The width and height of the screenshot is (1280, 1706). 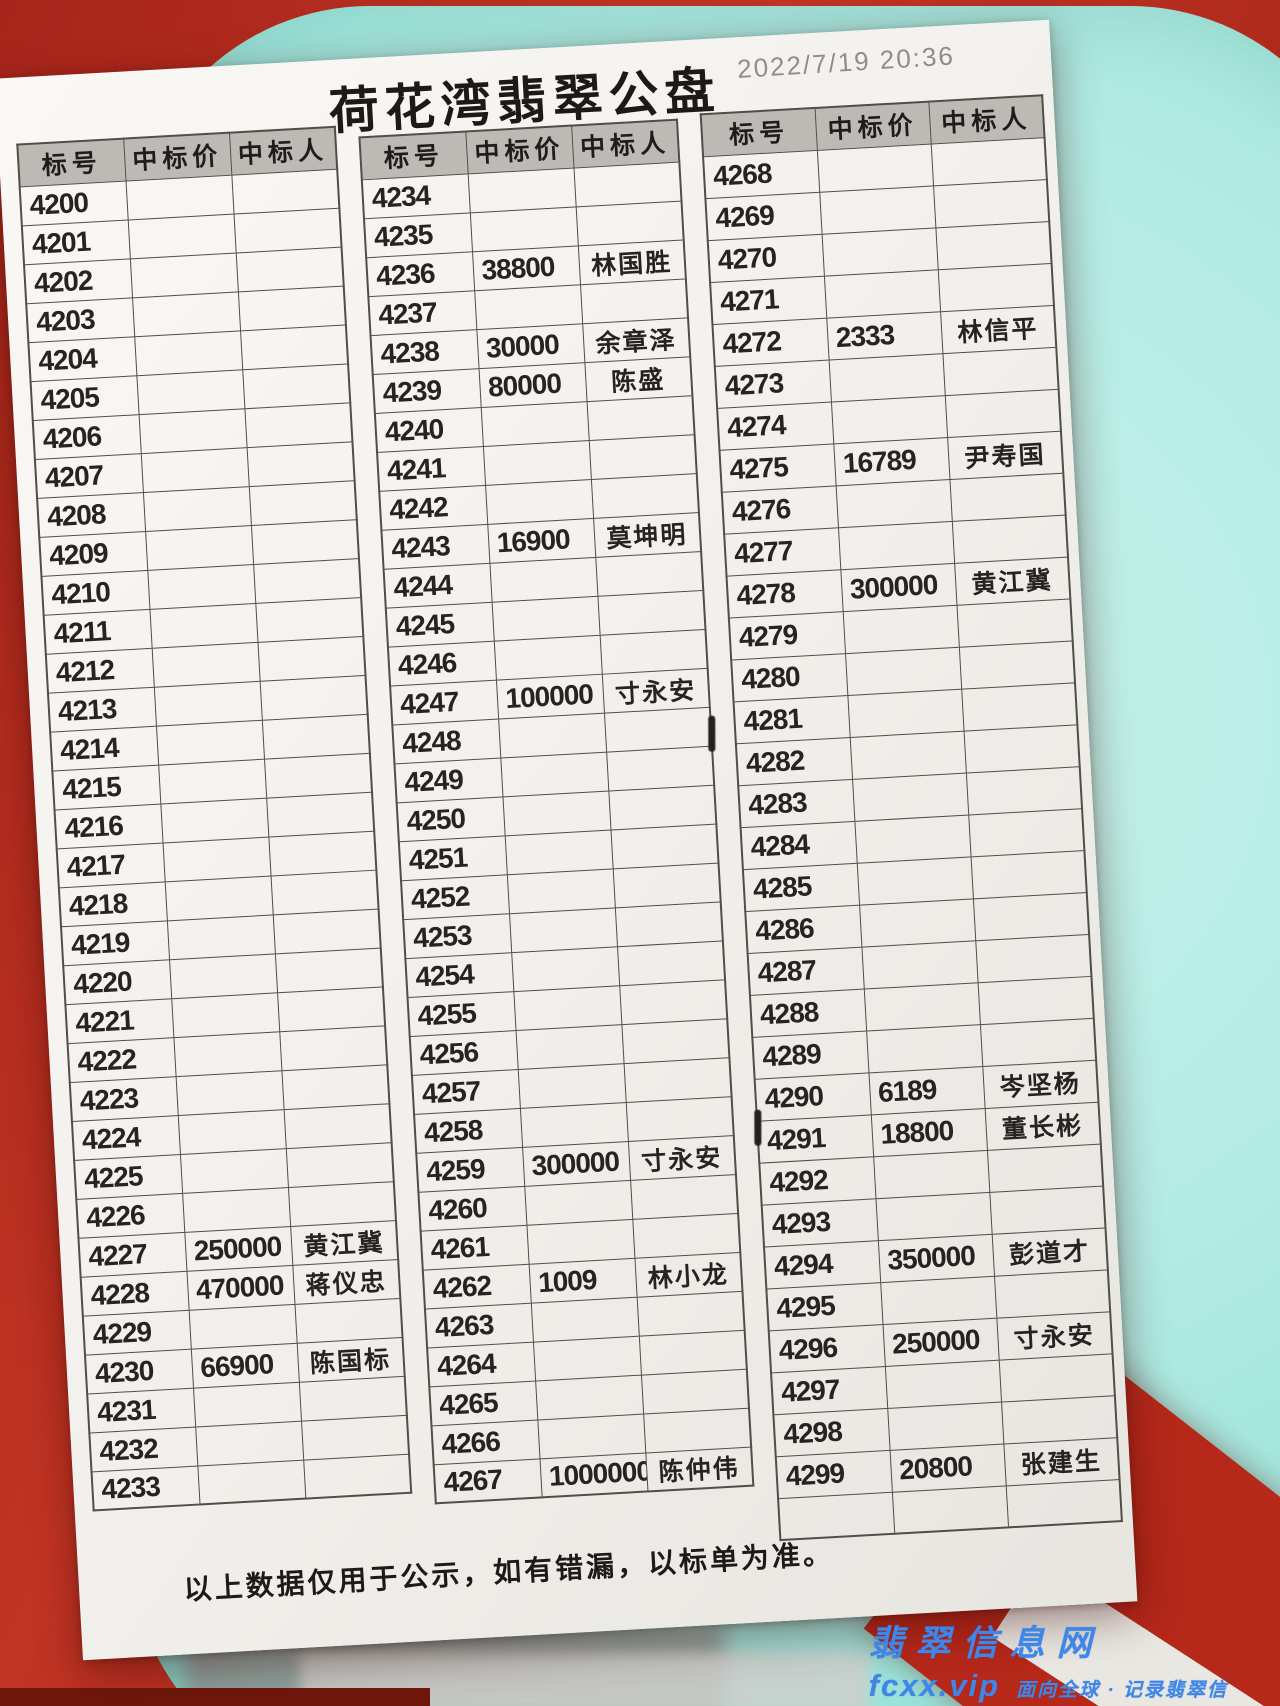 What do you see at coordinates (437, 585) in the screenshot?
I see `bid-number-cell: 4244` at bounding box center [437, 585].